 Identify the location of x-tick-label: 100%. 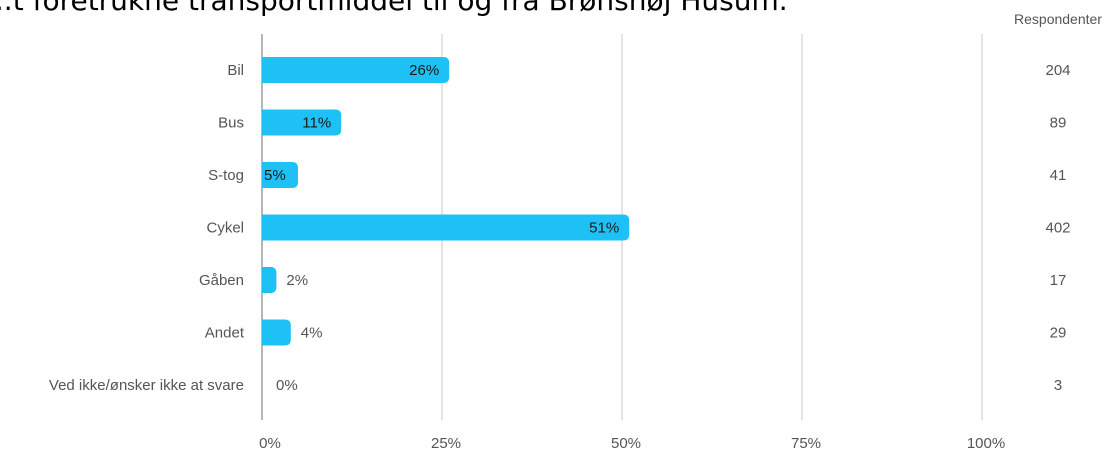
(986, 442).